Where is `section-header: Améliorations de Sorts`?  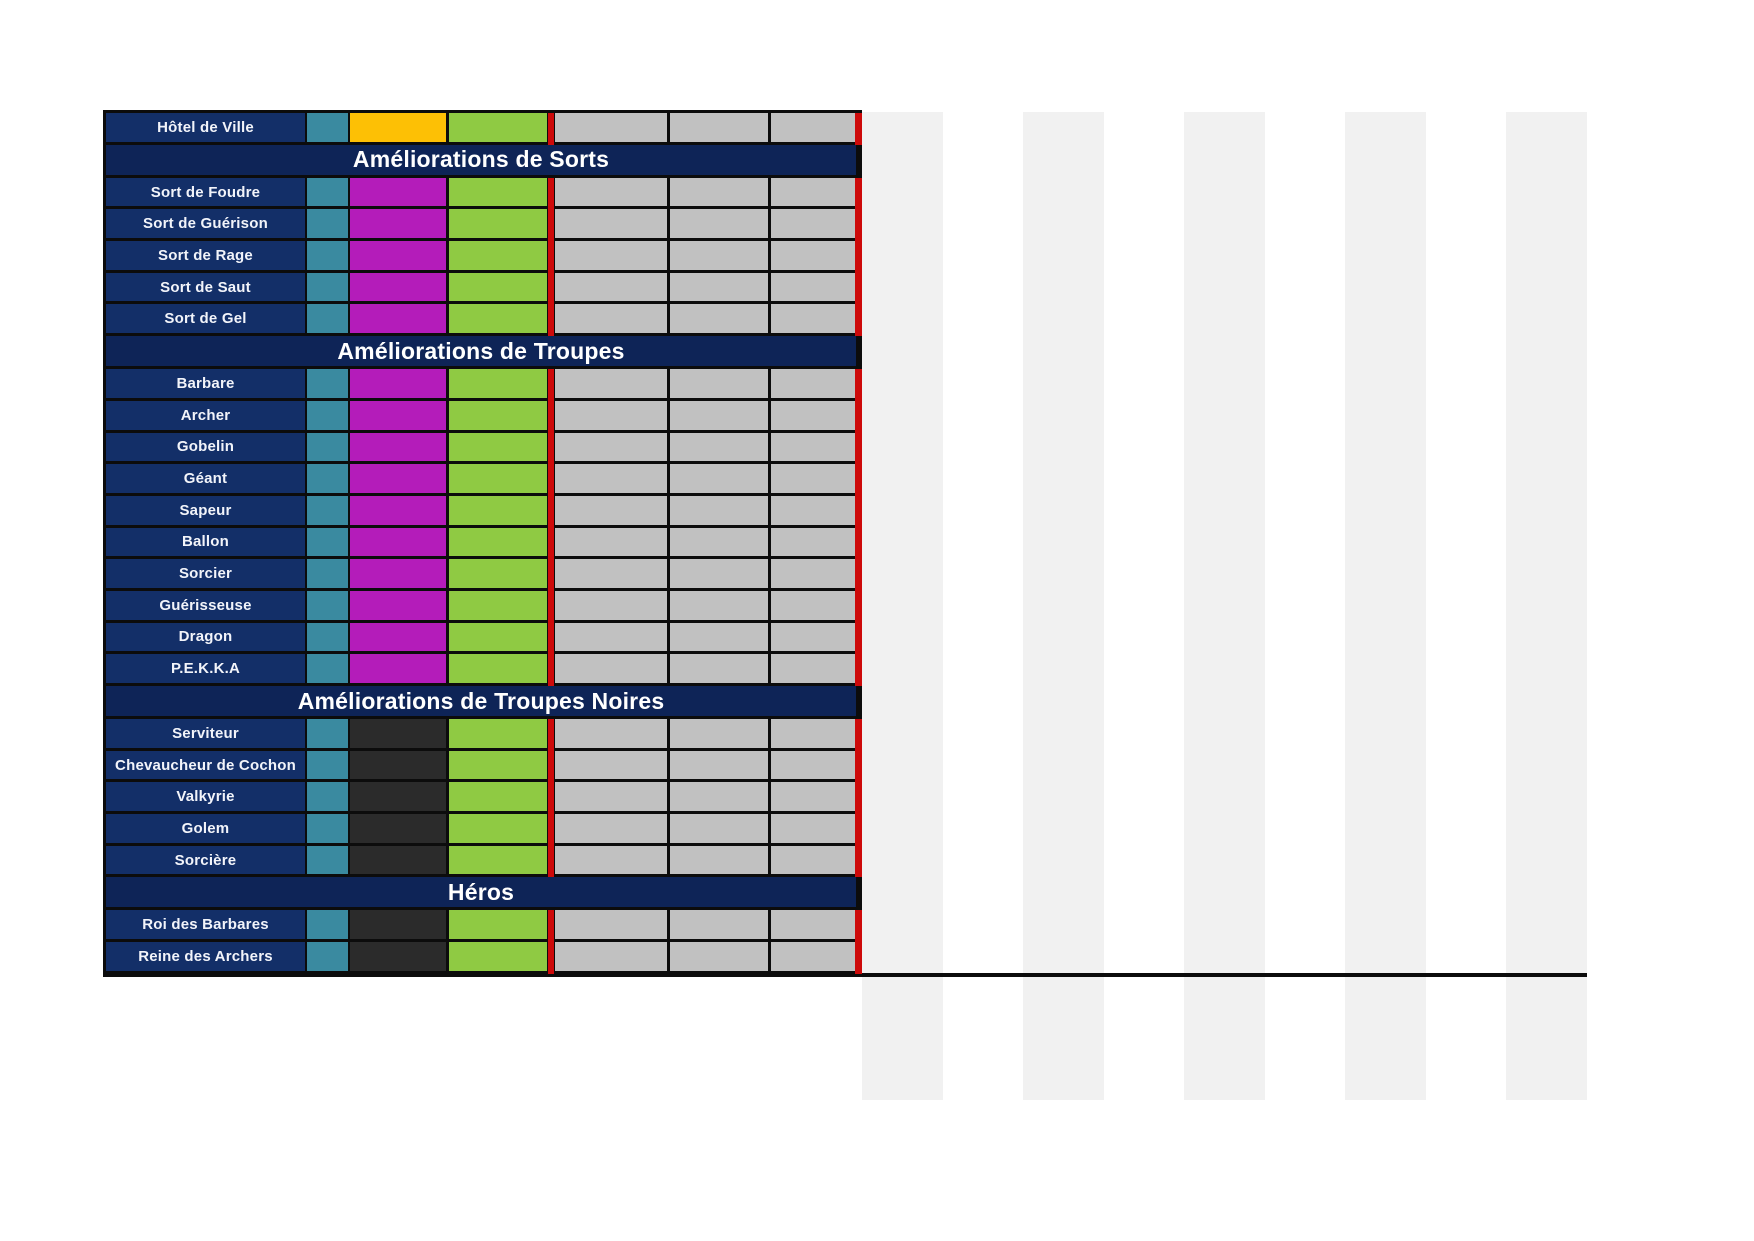 section-header: Améliorations de Sorts is located at coordinates (482, 159).